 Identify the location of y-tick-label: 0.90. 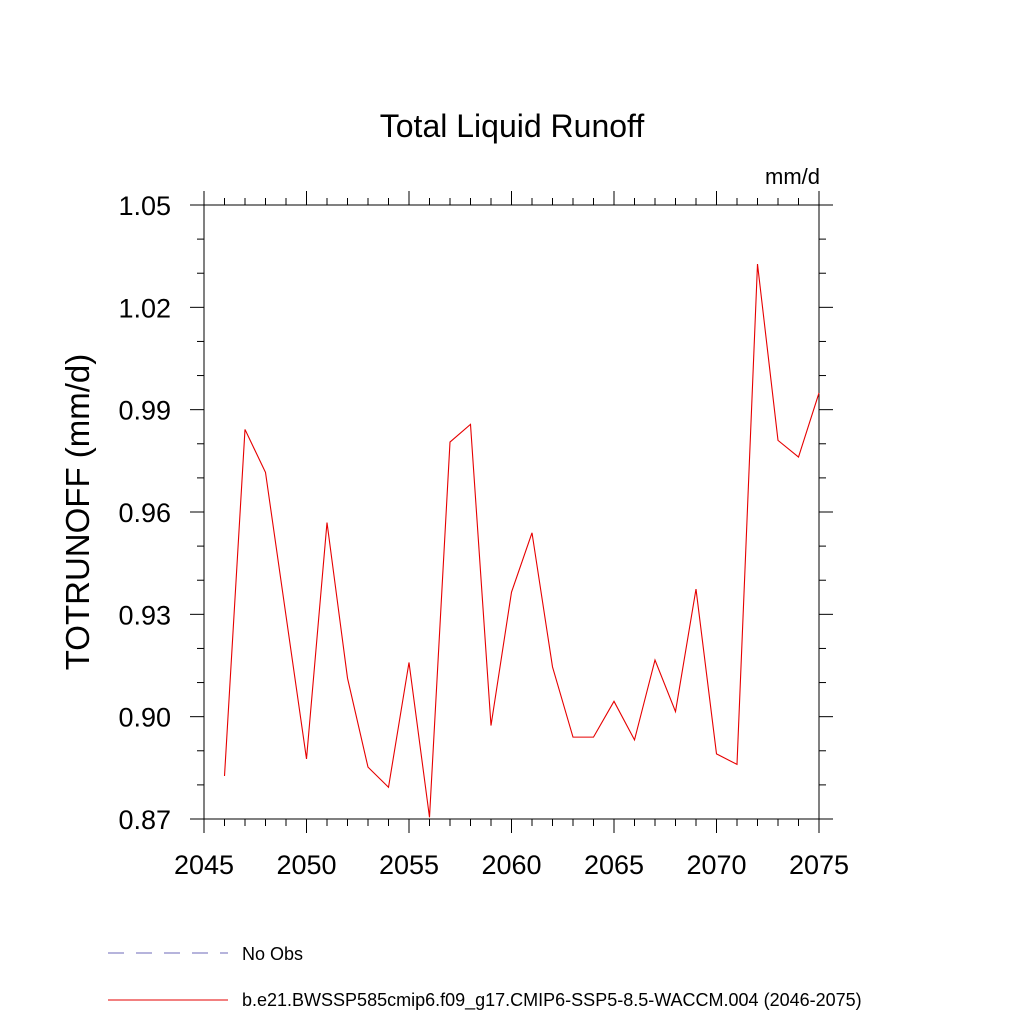
(144, 718).